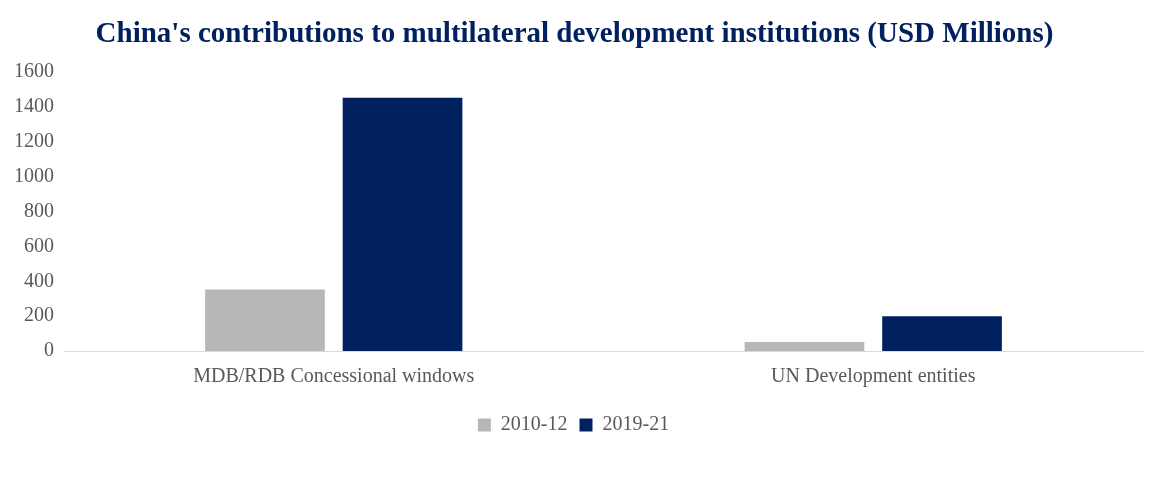  I want to click on legend-label: 2010-12, so click(534, 423).